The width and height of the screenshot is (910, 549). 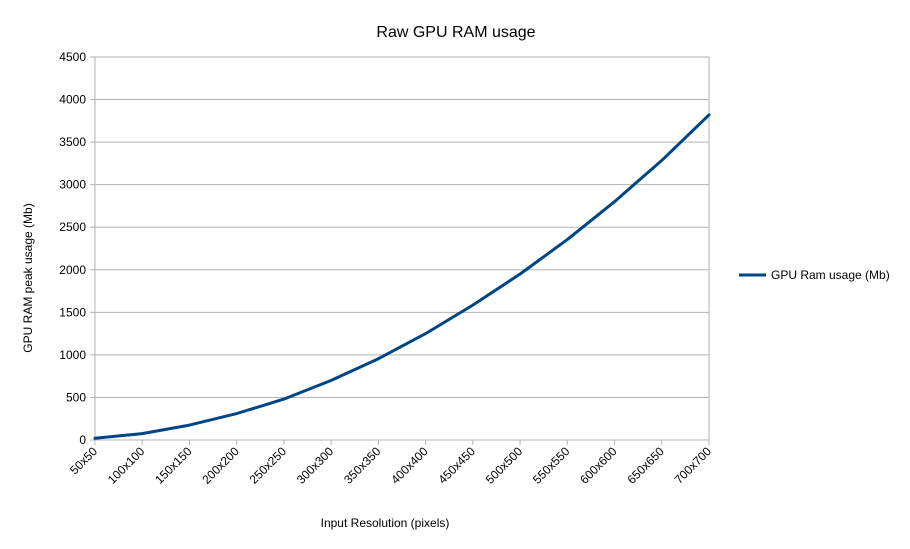 I want to click on legend-label: GPU Ram usage (Mb), so click(x=830, y=275).